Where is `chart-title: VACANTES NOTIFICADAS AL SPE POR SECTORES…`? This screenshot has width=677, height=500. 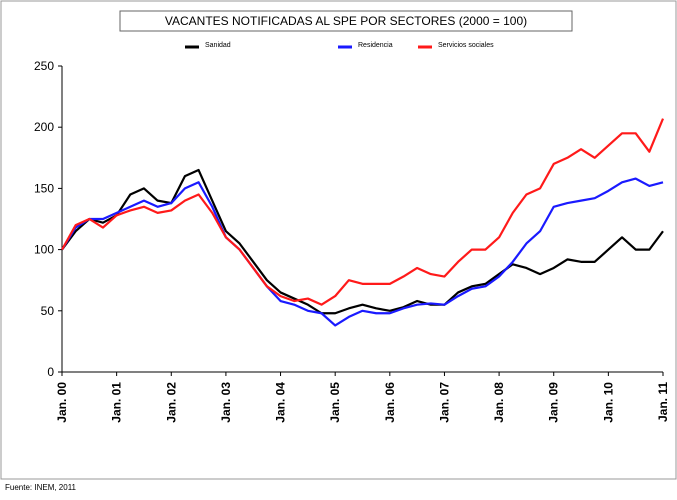
chart-title: VACANTES NOTIFICADAS AL SPE POR SECTORES… is located at coordinates (346, 21).